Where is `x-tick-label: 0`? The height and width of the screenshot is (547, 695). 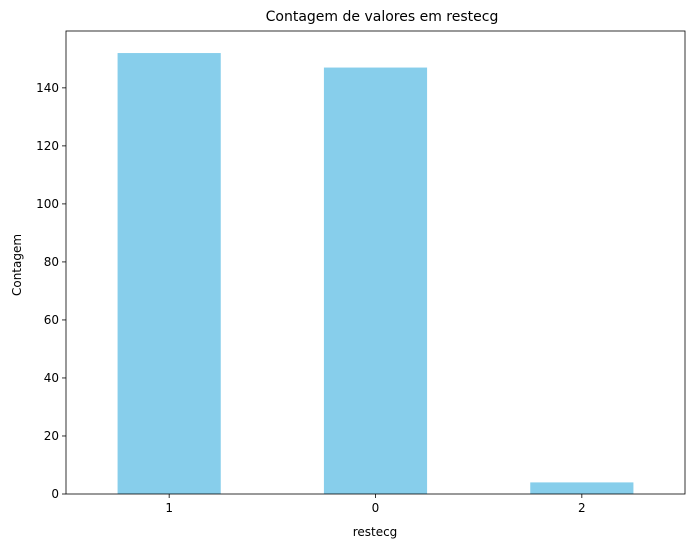
x-tick-label: 0 is located at coordinates (376, 508).